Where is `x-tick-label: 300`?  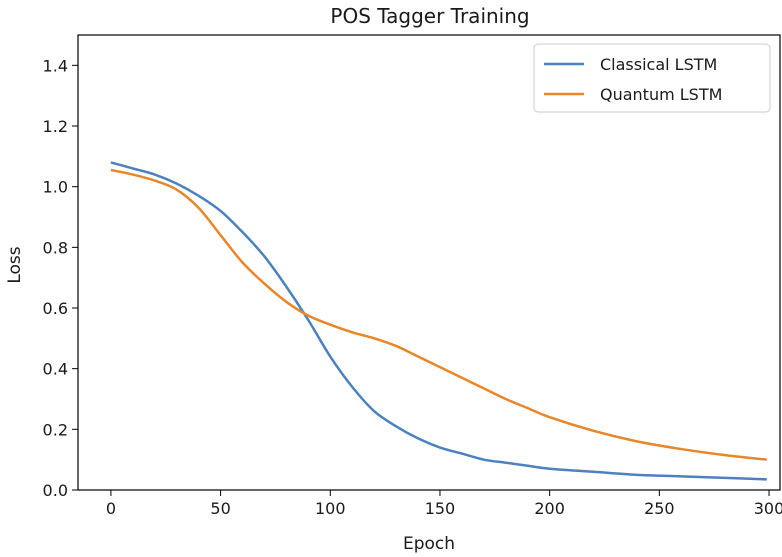
x-tick-label: 300 is located at coordinates (768, 508).